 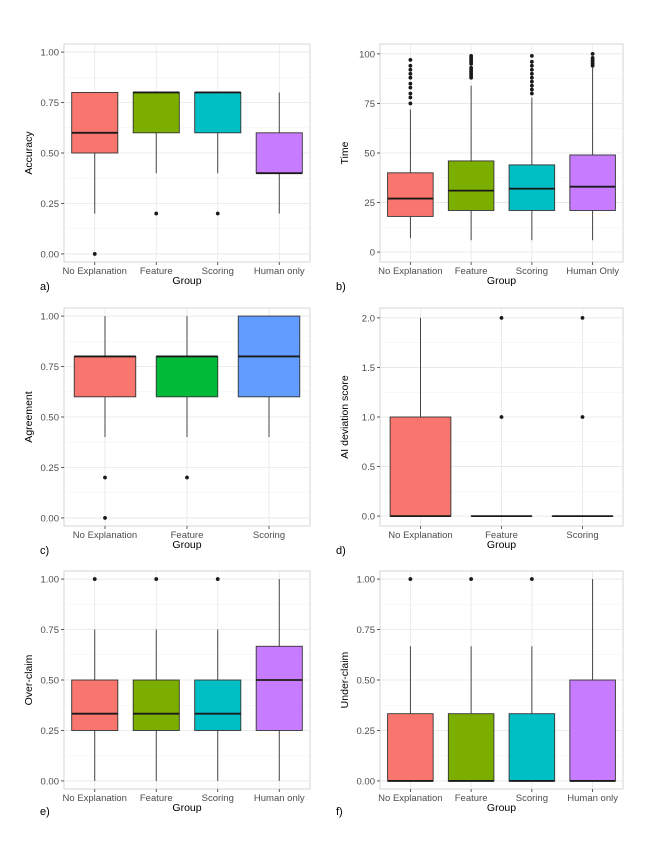 I want to click on y-axis-title: Agreement, so click(x=29, y=416).